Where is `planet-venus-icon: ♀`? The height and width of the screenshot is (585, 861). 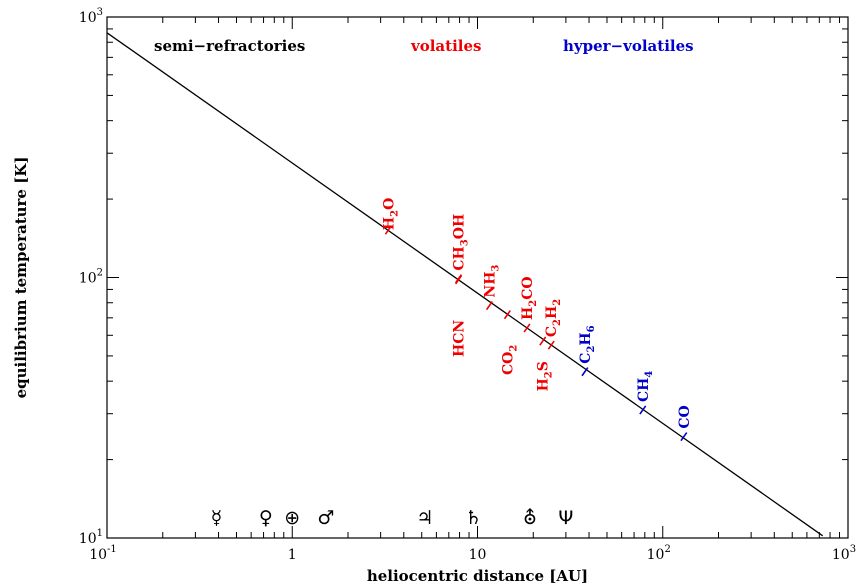 planet-venus-icon: ♀ is located at coordinates (266, 518).